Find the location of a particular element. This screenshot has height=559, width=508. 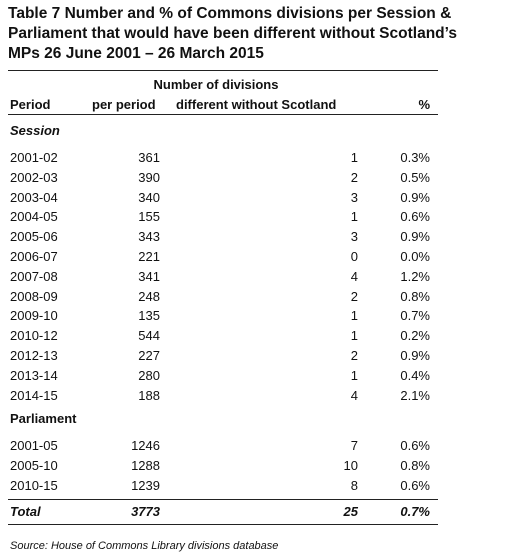

table-cell: 361 is located at coordinates (149, 157).